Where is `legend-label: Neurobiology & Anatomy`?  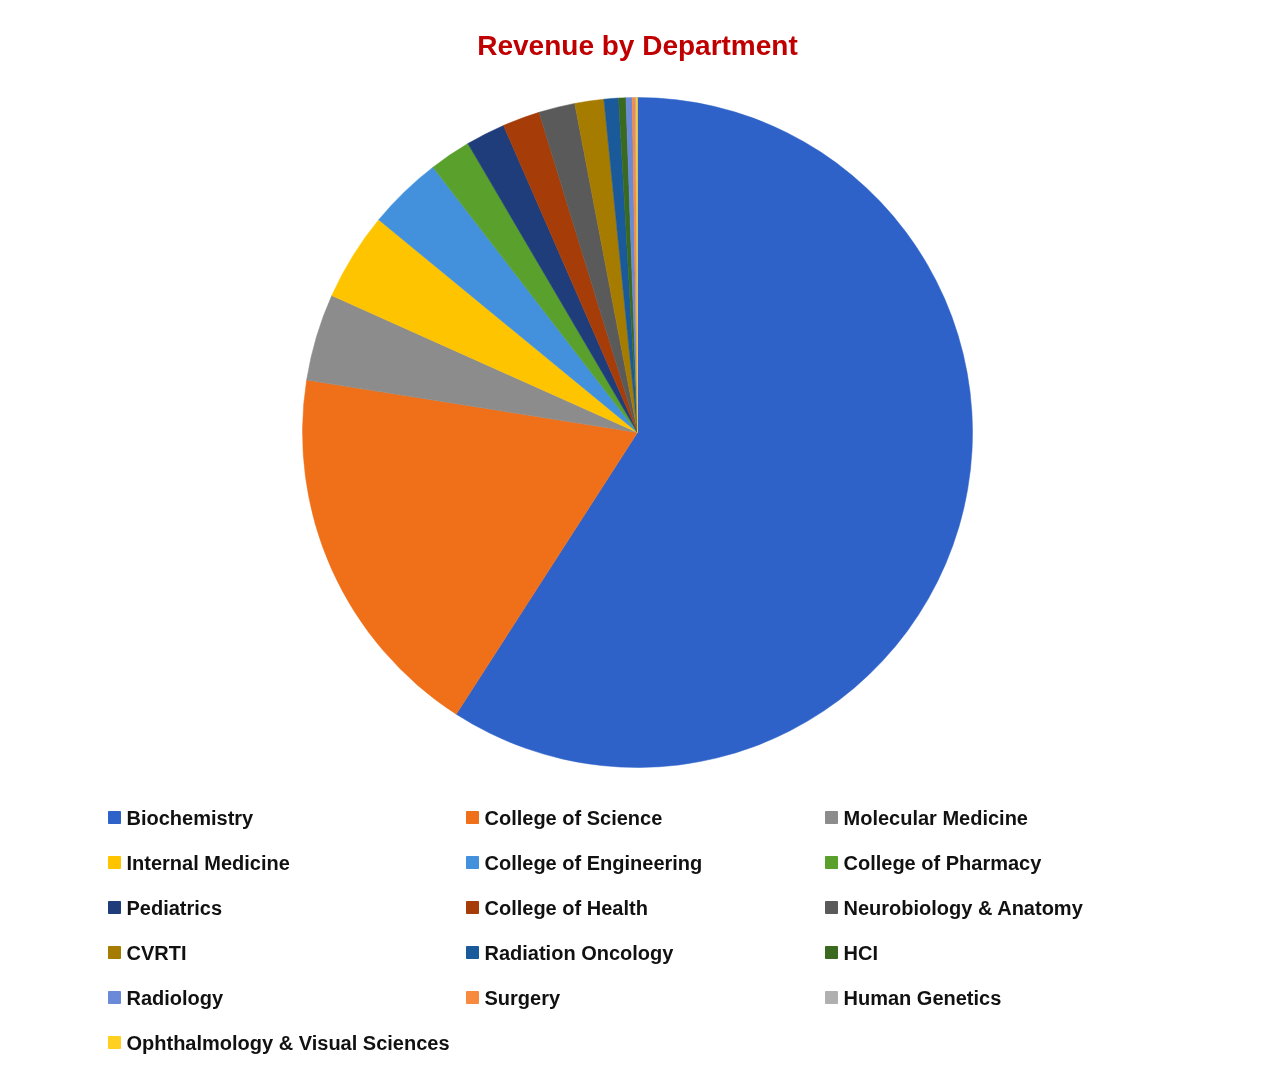 legend-label: Neurobiology & Anatomy is located at coordinates (963, 907).